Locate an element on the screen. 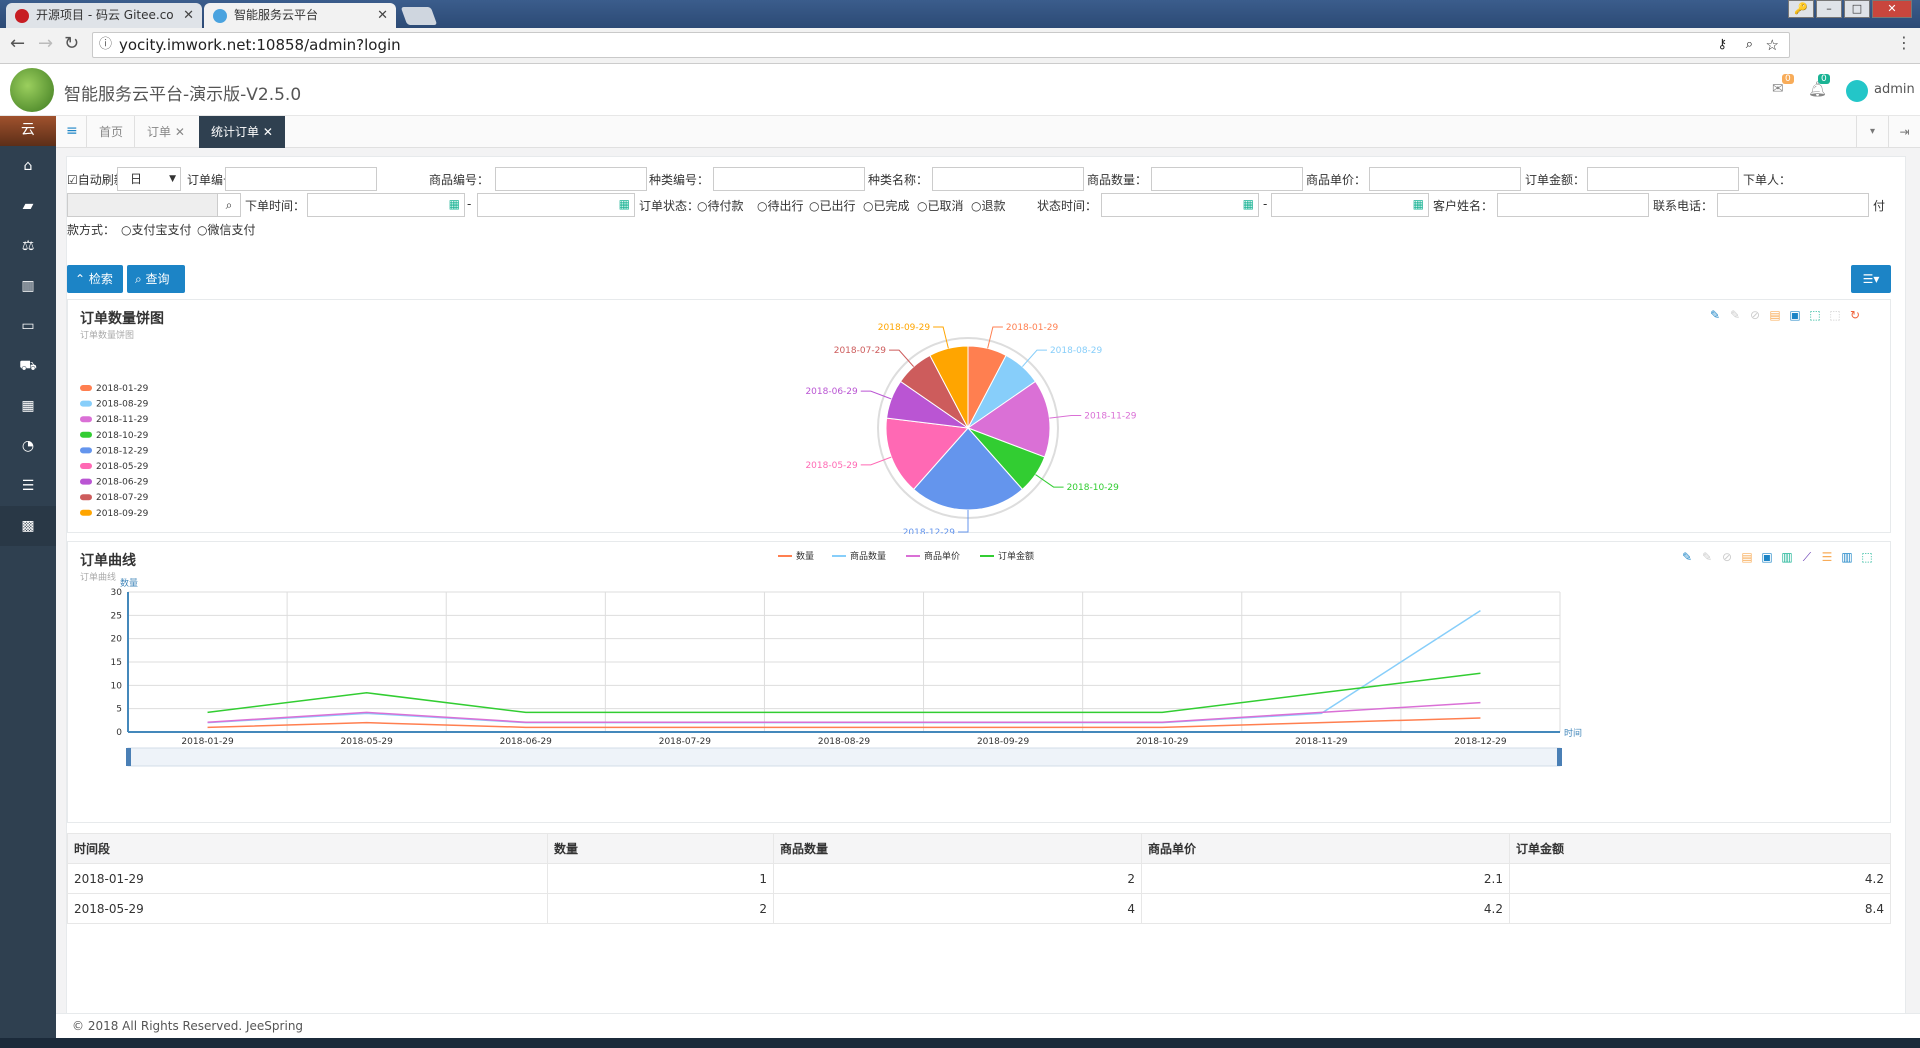 Image resolution: width=1920 pixels, height=1048 pixels. status-radio-done: ○已完成 is located at coordinates (886, 206).